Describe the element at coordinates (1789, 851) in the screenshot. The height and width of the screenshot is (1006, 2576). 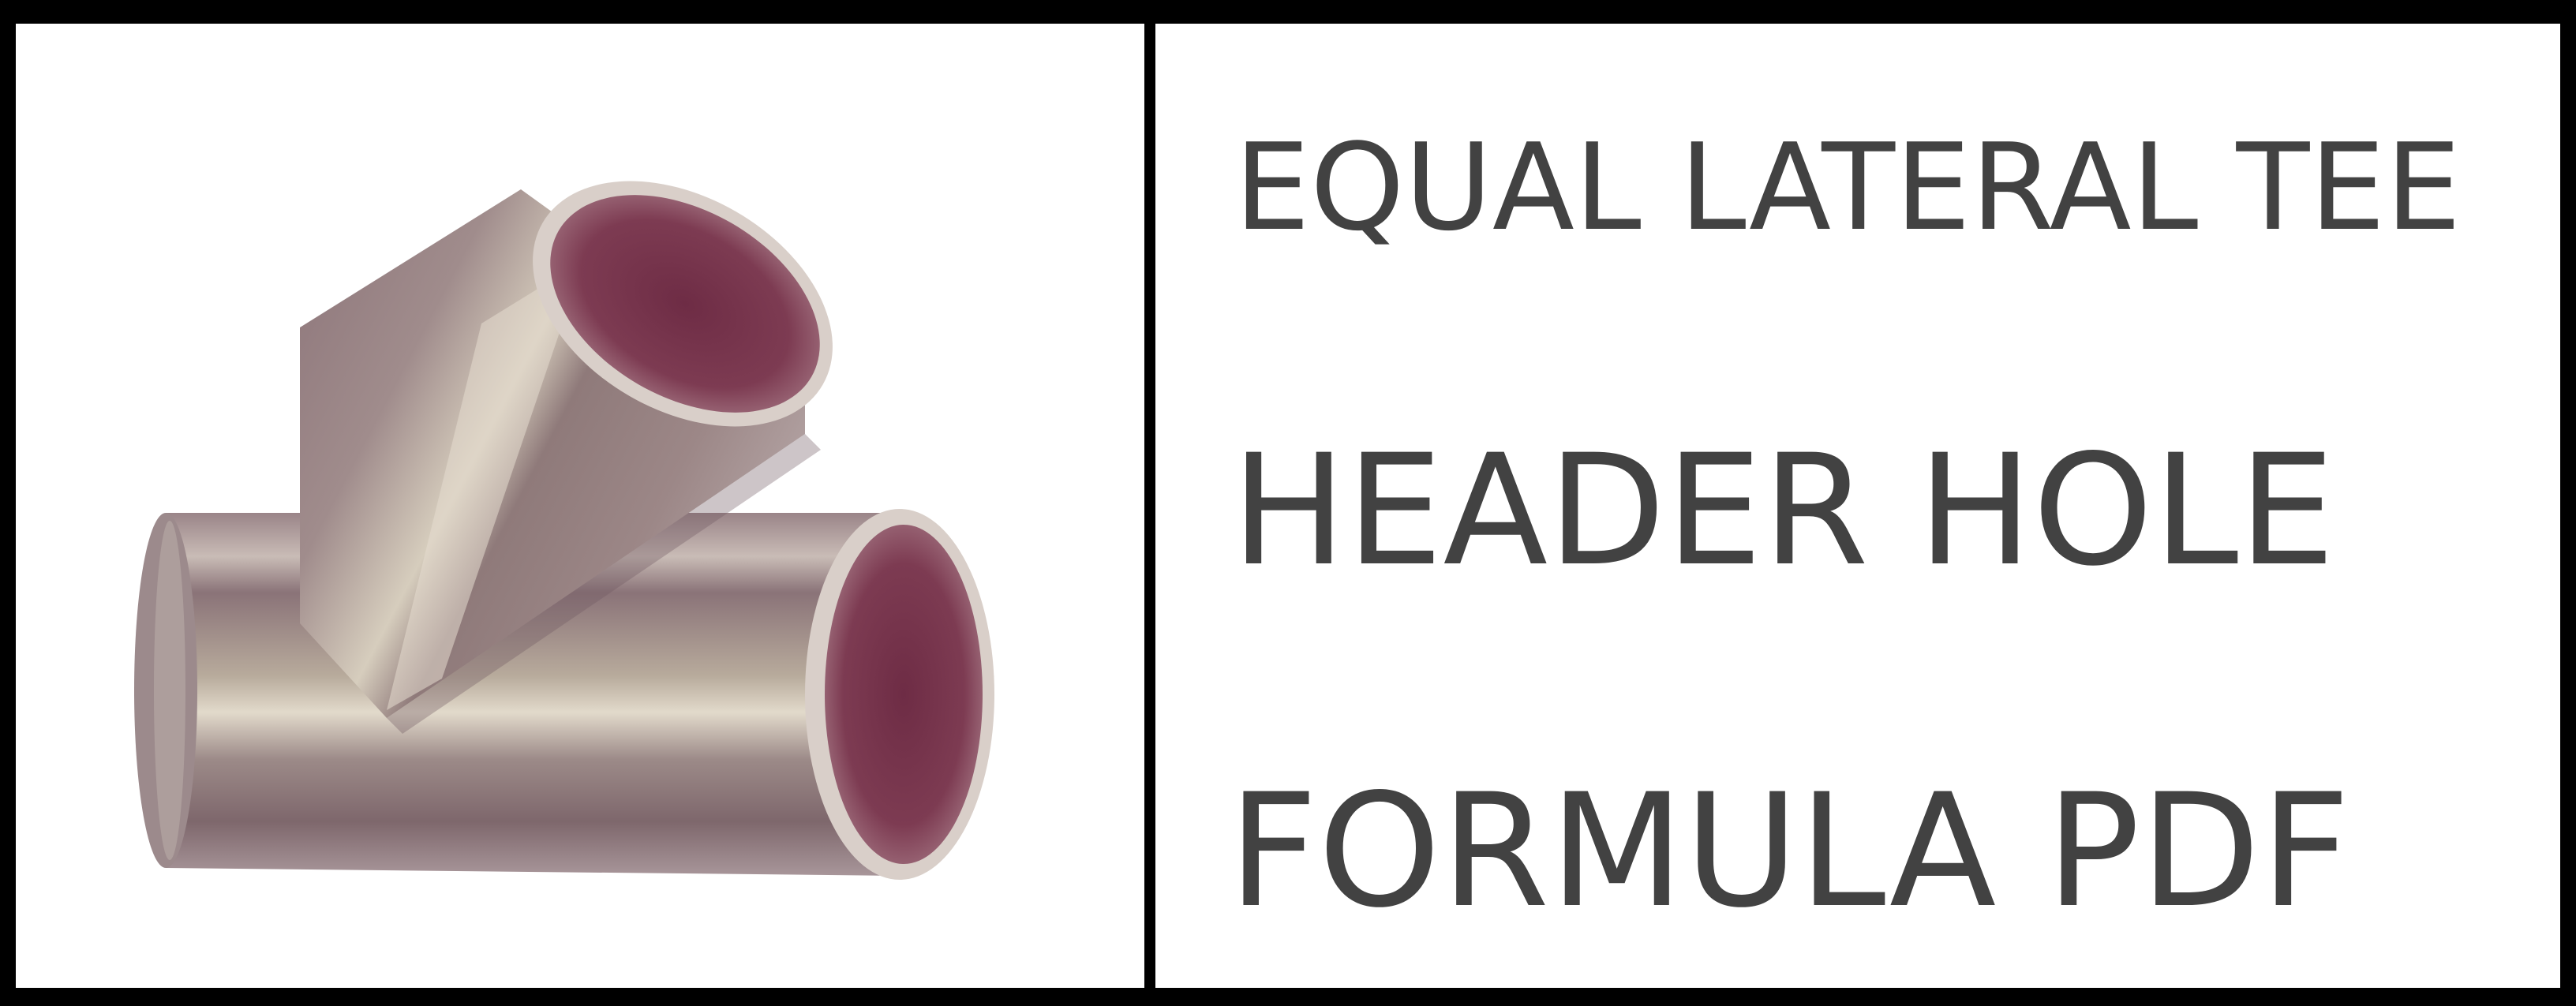
I see `title-line-formula-pdf: FORMULA PDF` at that location.